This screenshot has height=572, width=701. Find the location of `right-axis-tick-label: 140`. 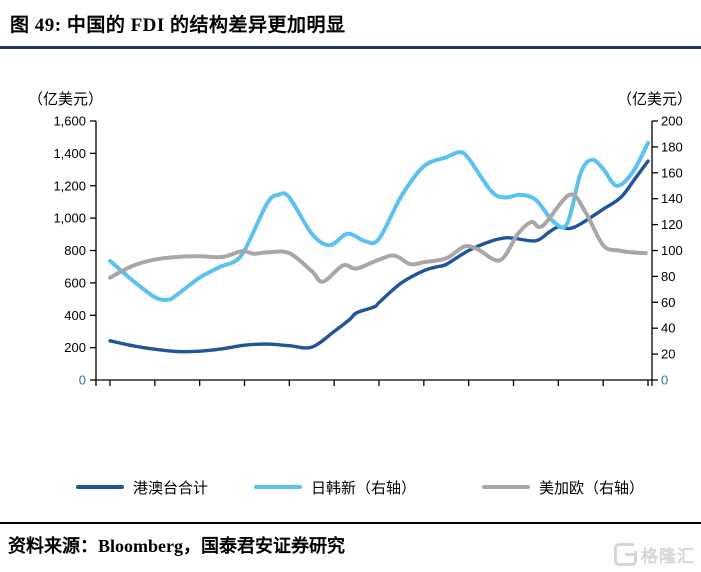

right-axis-tick-label: 140 is located at coordinates (672, 198).